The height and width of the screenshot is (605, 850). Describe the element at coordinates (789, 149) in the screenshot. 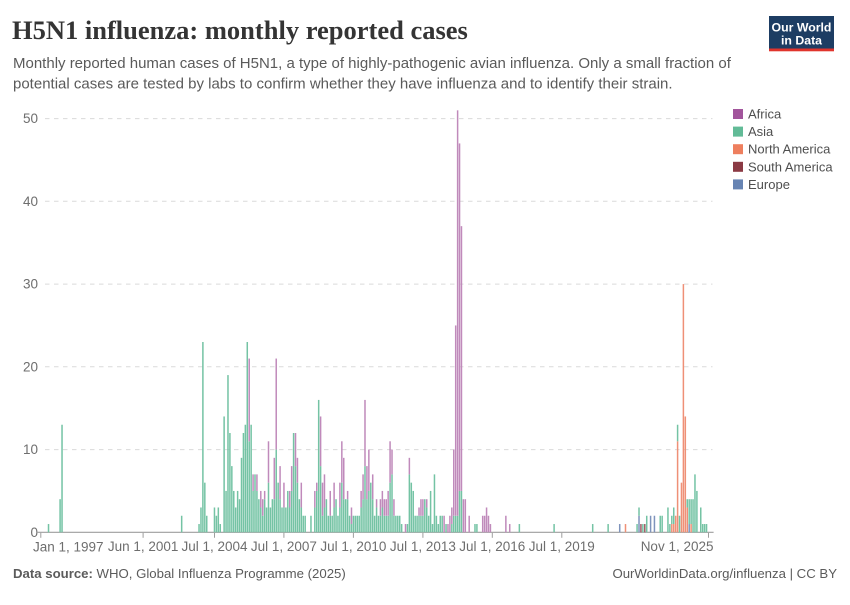

I see `svg-text: North America` at that location.